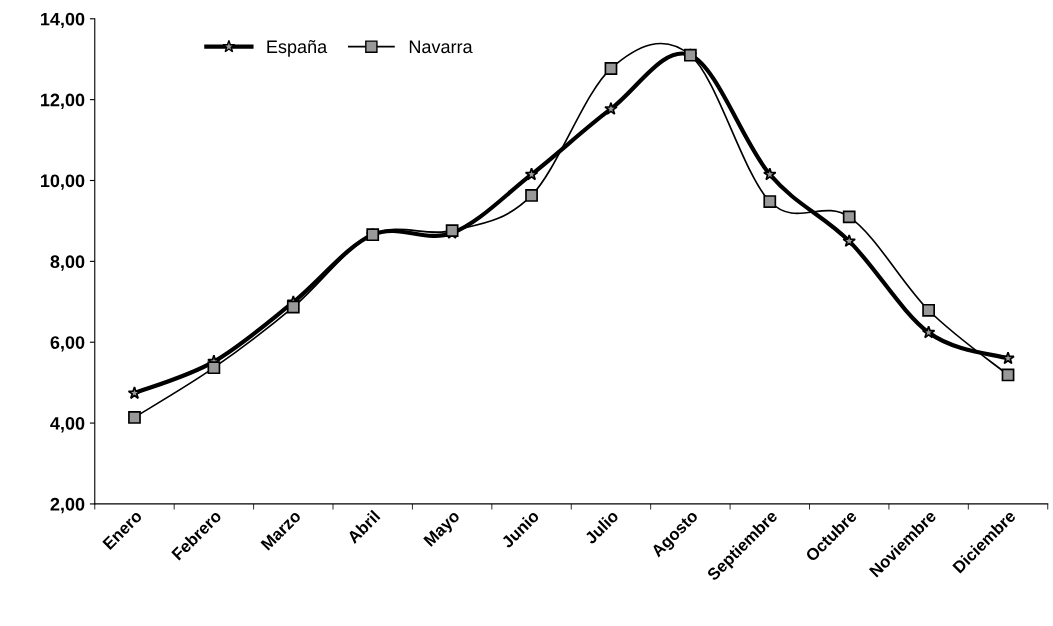 Image resolution: width=1053 pixels, height=626 pixels. What do you see at coordinates (441, 47) in the screenshot?
I see `legend-label: Navarra` at bounding box center [441, 47].